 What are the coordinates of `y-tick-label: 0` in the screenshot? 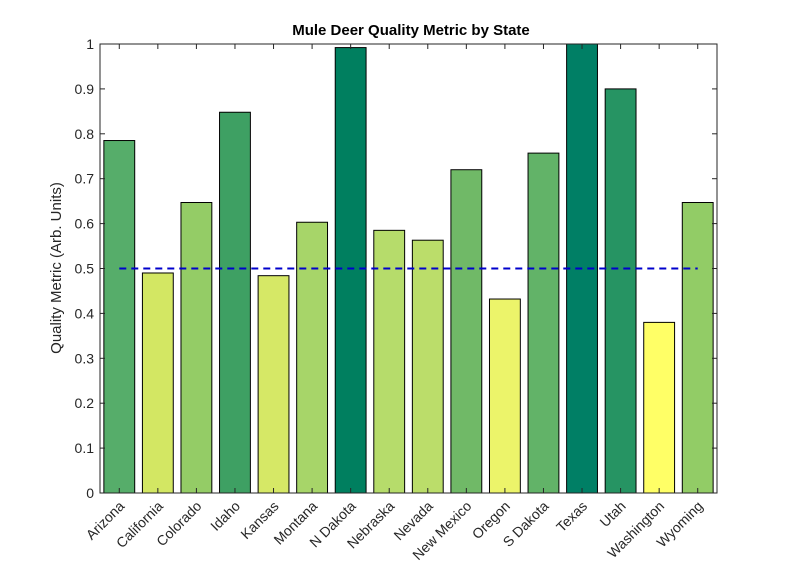 It's located at (90, 493).